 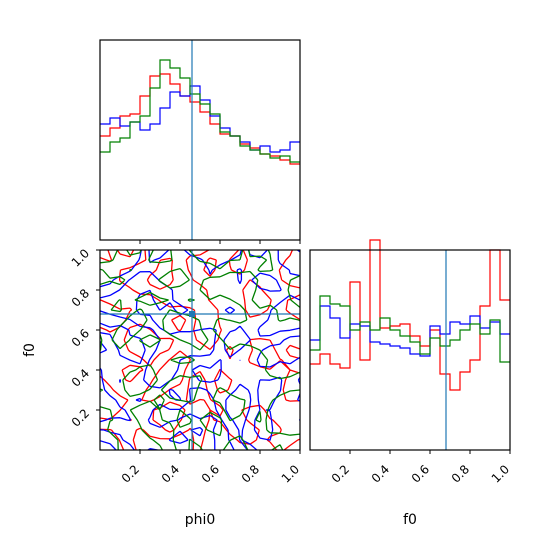 I want to click on contour-frame, so click(x=200, y=350).